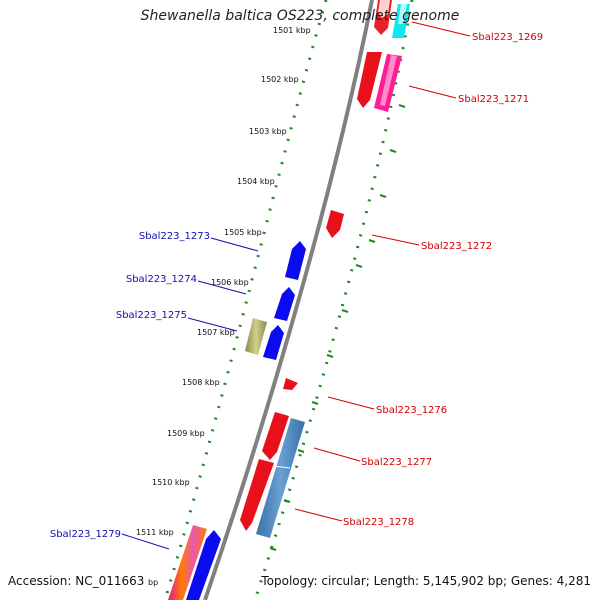  What do you see at coordinates (388, 80) in the screenshot?
I see `gene-sbal223-1271-highlight` at bounding box center [388, 80].